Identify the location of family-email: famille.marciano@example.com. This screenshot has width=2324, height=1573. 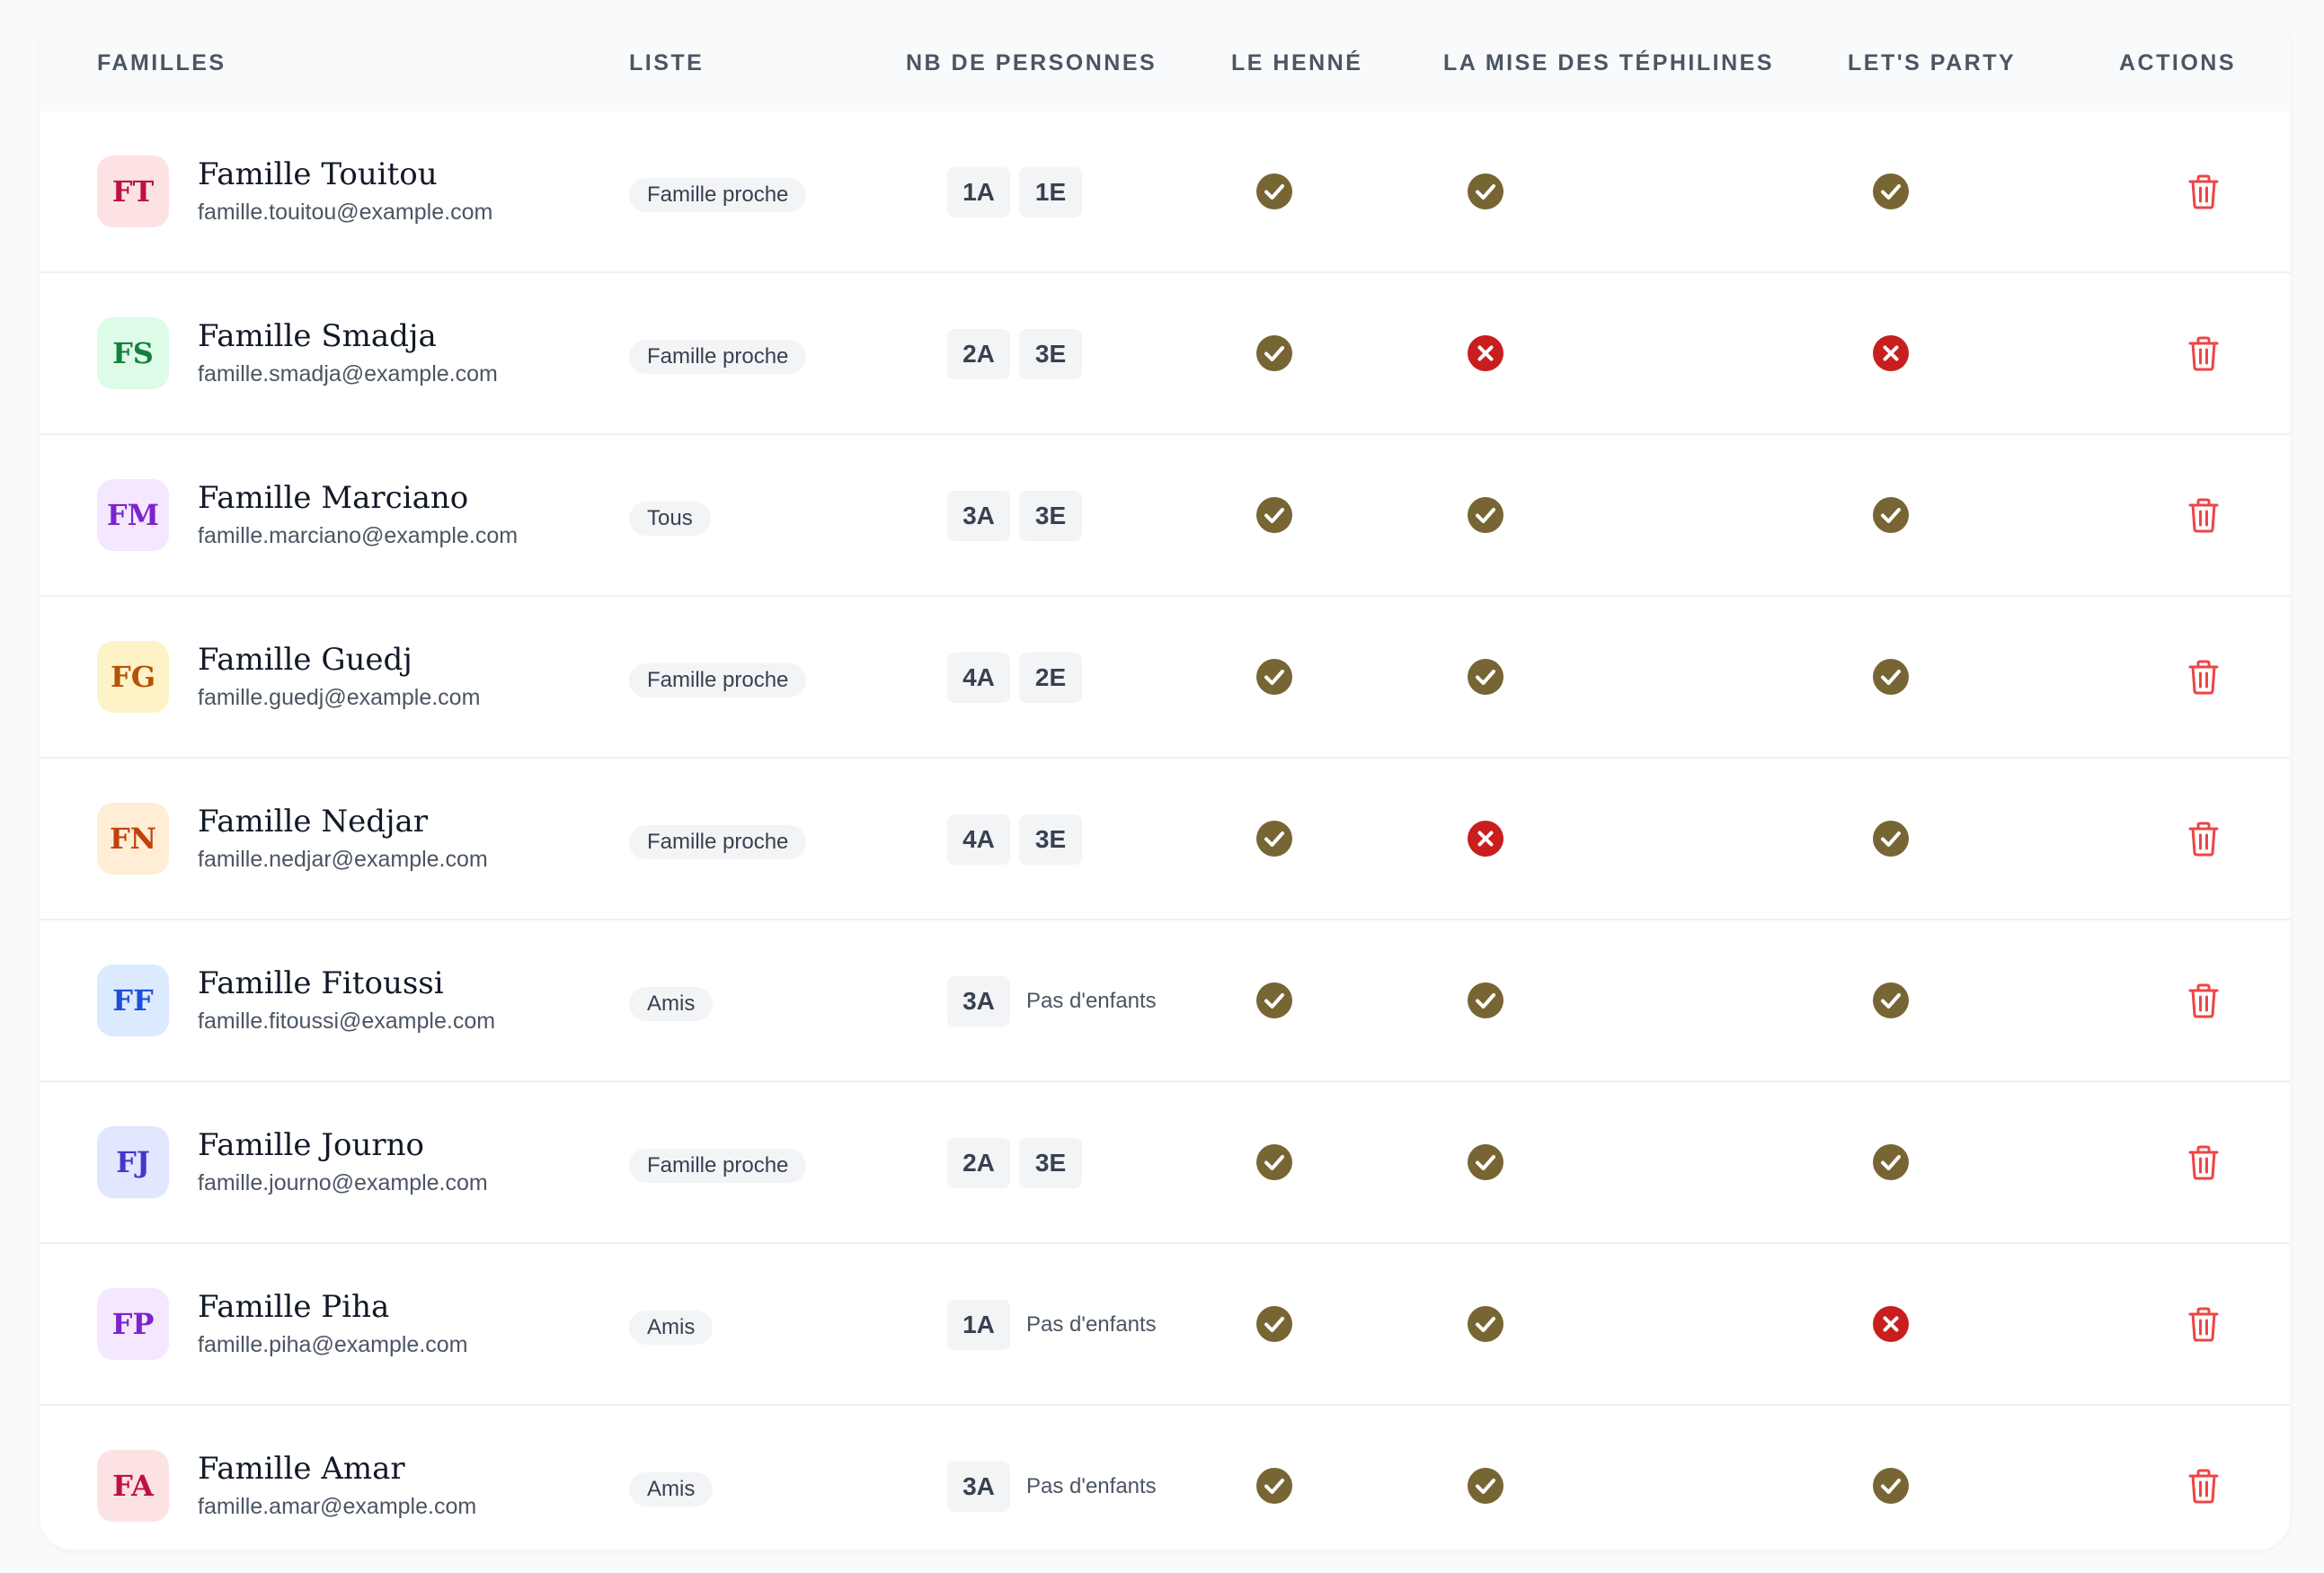
(358, 536).